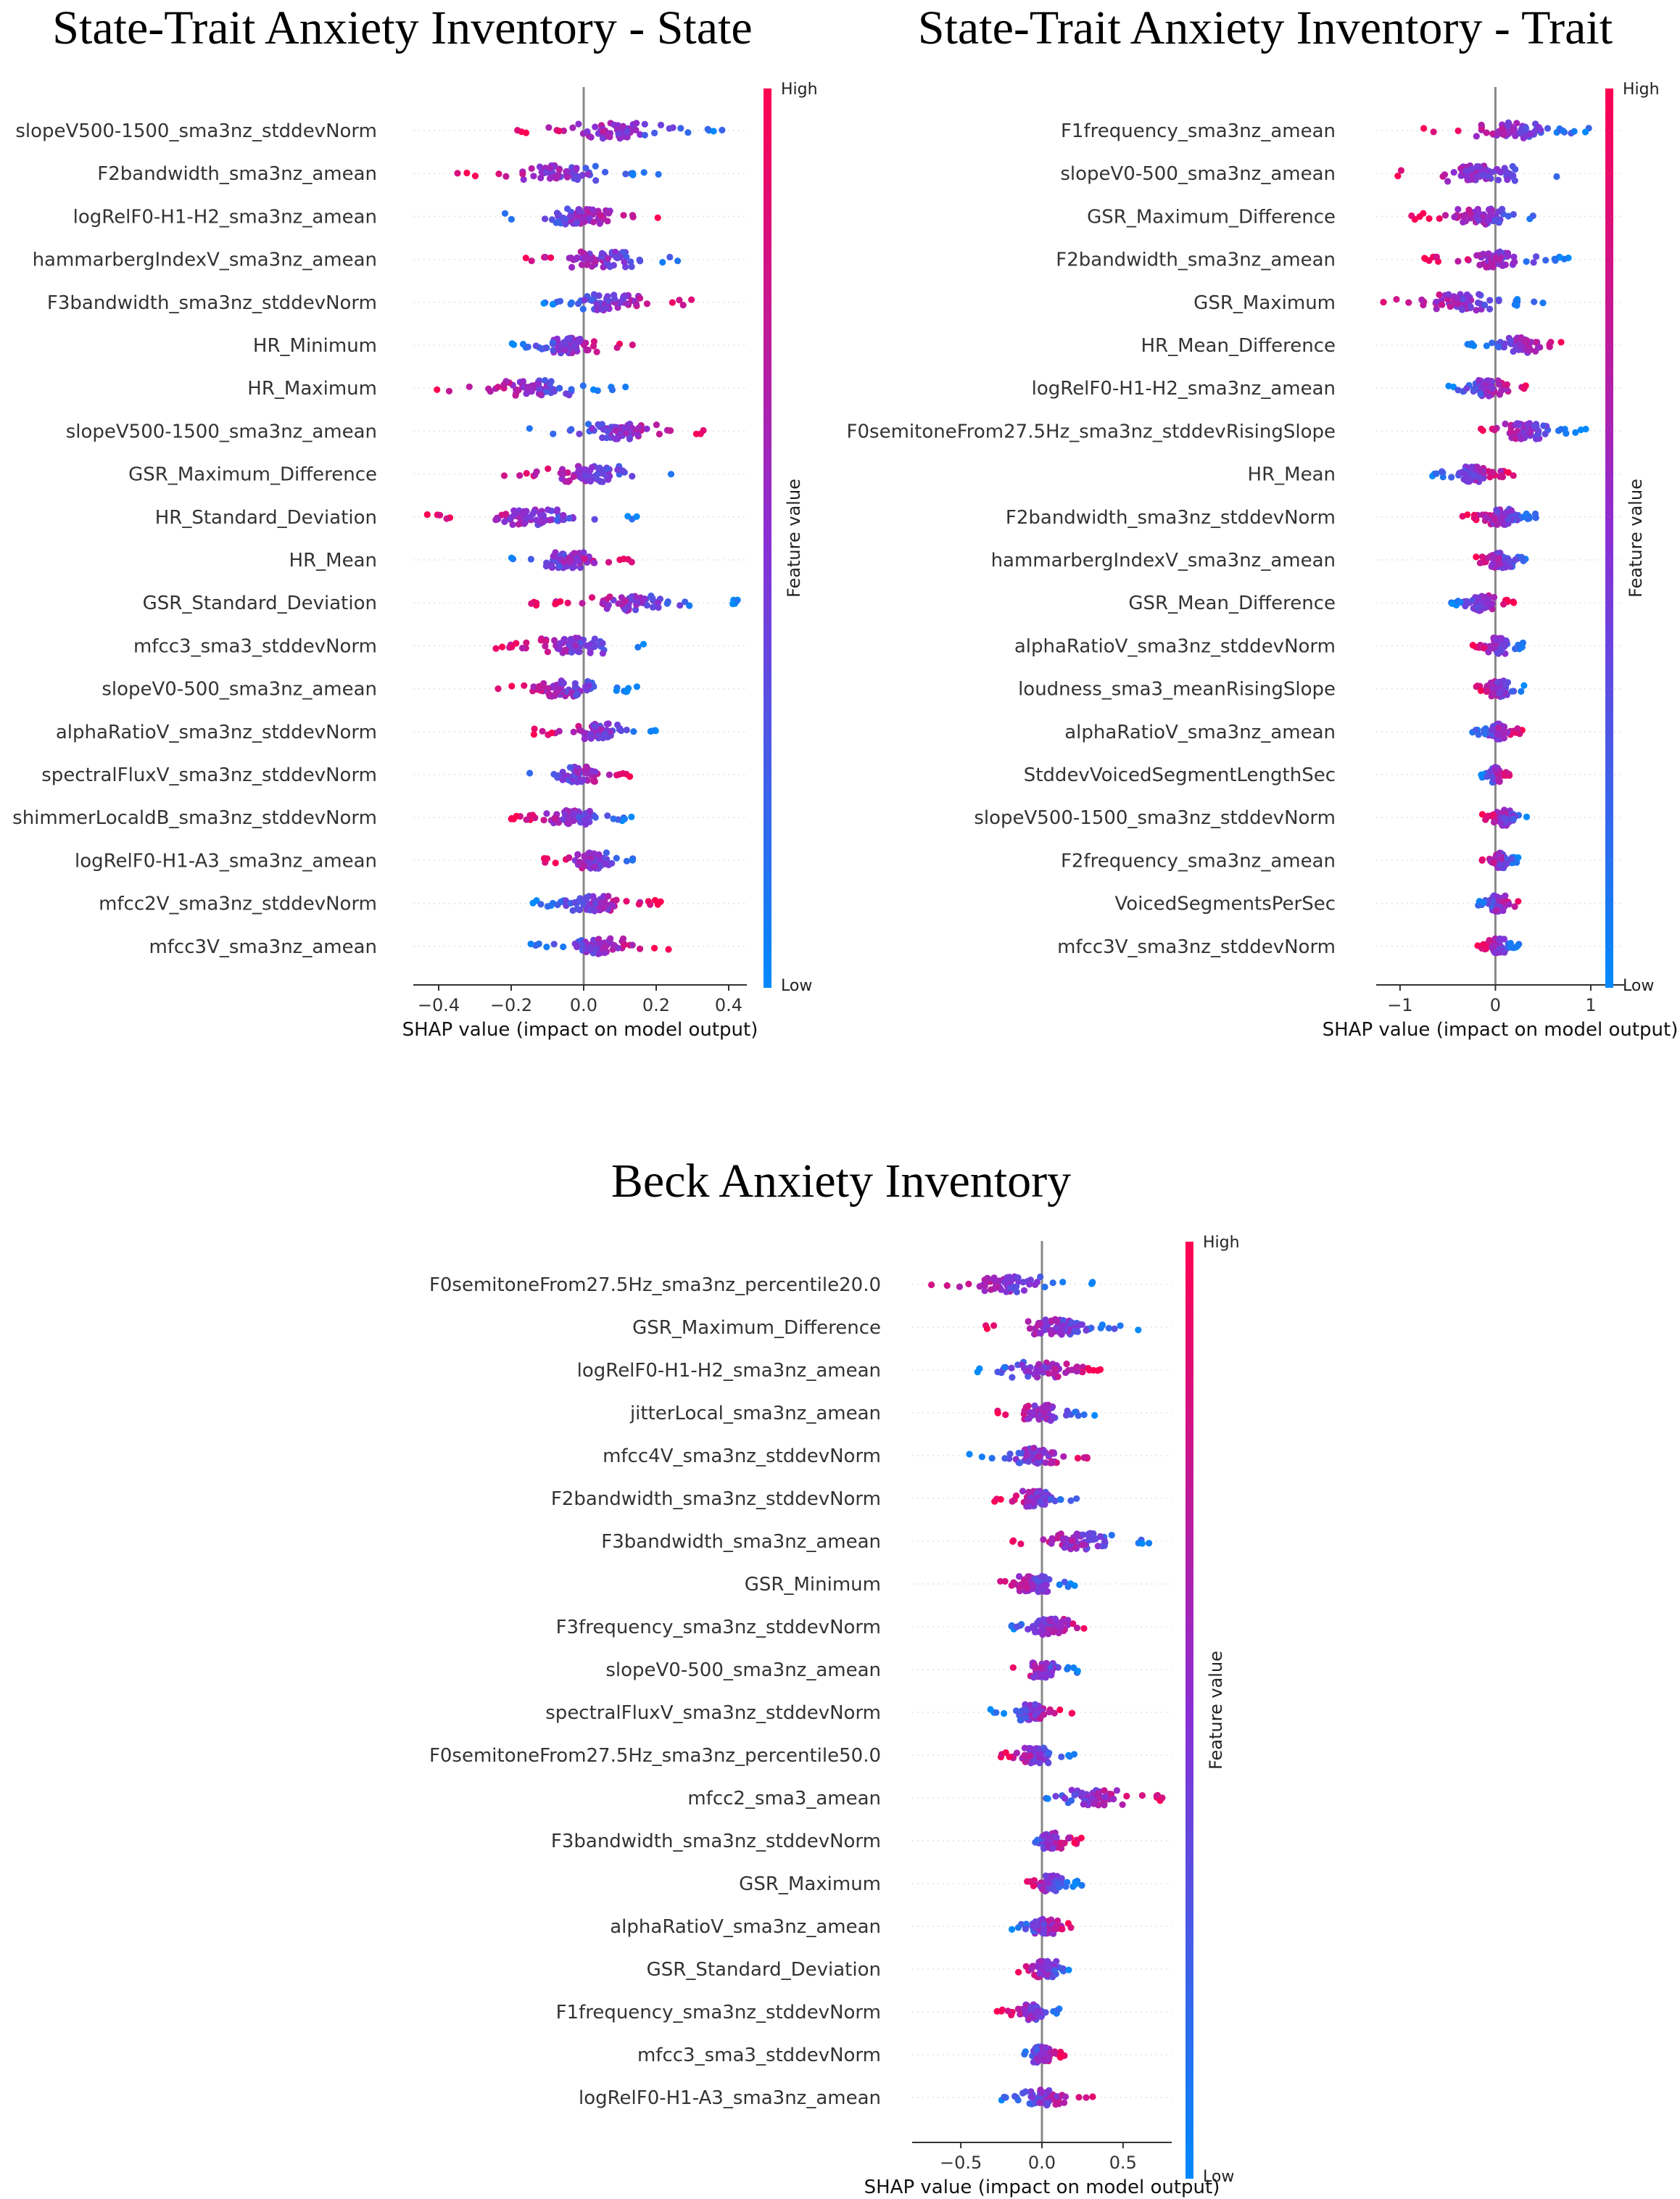 This screenshot has width=1680, height=2199. Describe the element at coordinates (1265, 27) in the screenshot. I see `chart-title: State-Trait Anxiety Inventory - Trait` at that location.